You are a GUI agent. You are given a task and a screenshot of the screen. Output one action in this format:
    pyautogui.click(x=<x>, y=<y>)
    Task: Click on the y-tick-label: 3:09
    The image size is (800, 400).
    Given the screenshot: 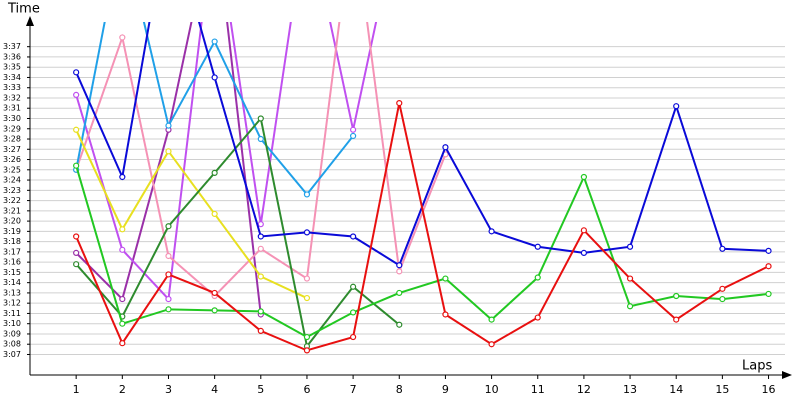 What is the action you would take?
    pyautogui.click(x=12, y=333)
    